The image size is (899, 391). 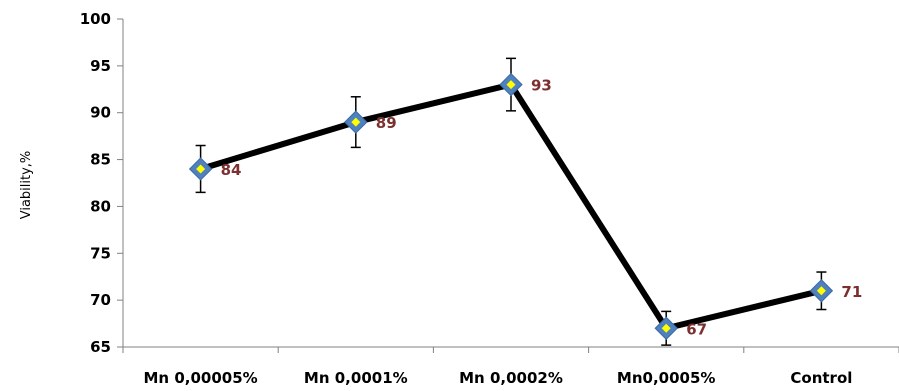 What do you see at coordinates (386, 123) in the screenshot?
I see `data-label: 89` at bounding box center [386, 123].